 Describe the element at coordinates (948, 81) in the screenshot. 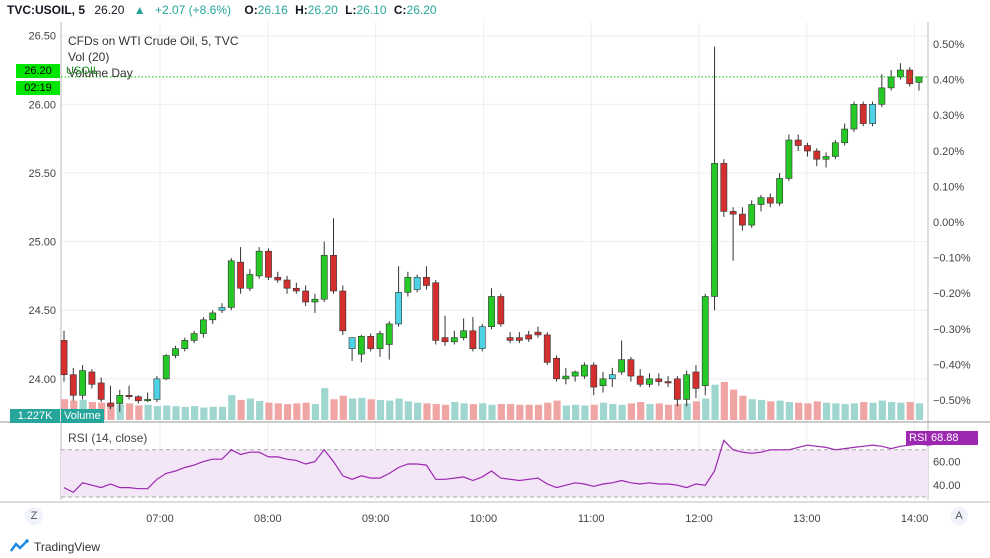

I see `percent-tick-label: 0.40%` at that location.